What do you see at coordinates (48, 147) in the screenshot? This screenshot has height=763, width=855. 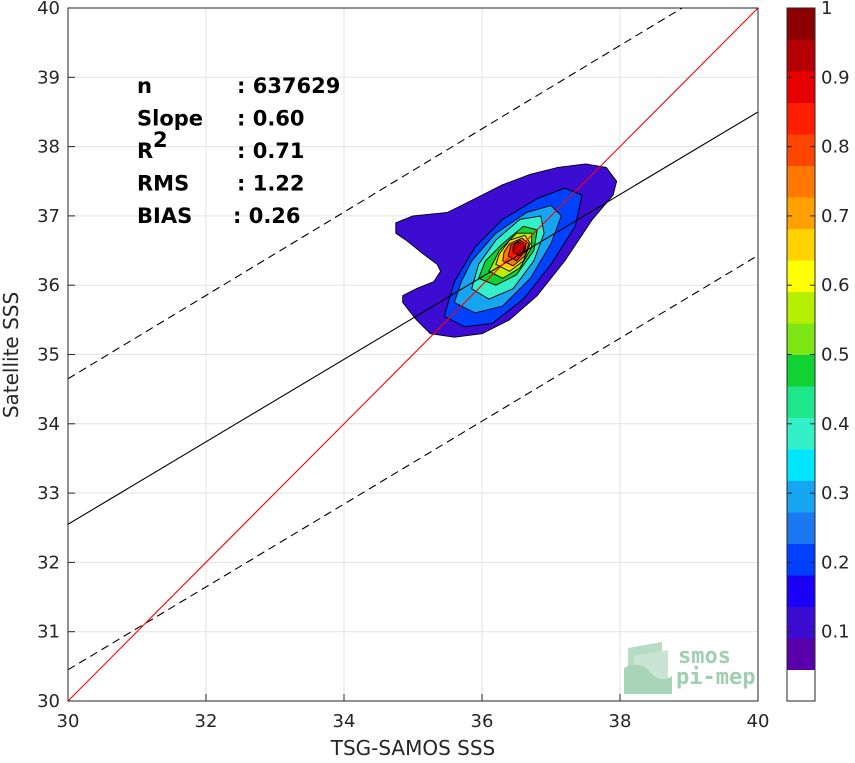 I see `y-tick-label: 38` at bounding box center [48, 147].